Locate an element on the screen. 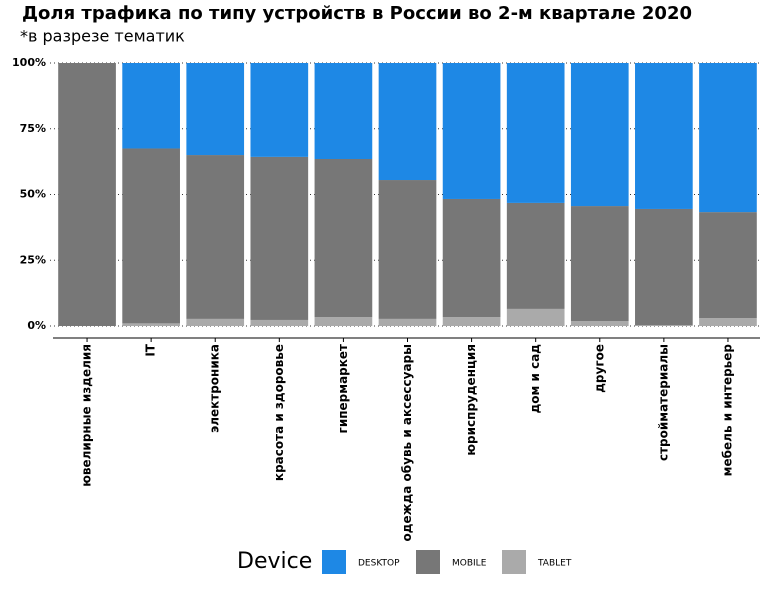 The height and width of the screenshot is (595, 780). y-tick-label: 75% is located at coordinates (33, 128).